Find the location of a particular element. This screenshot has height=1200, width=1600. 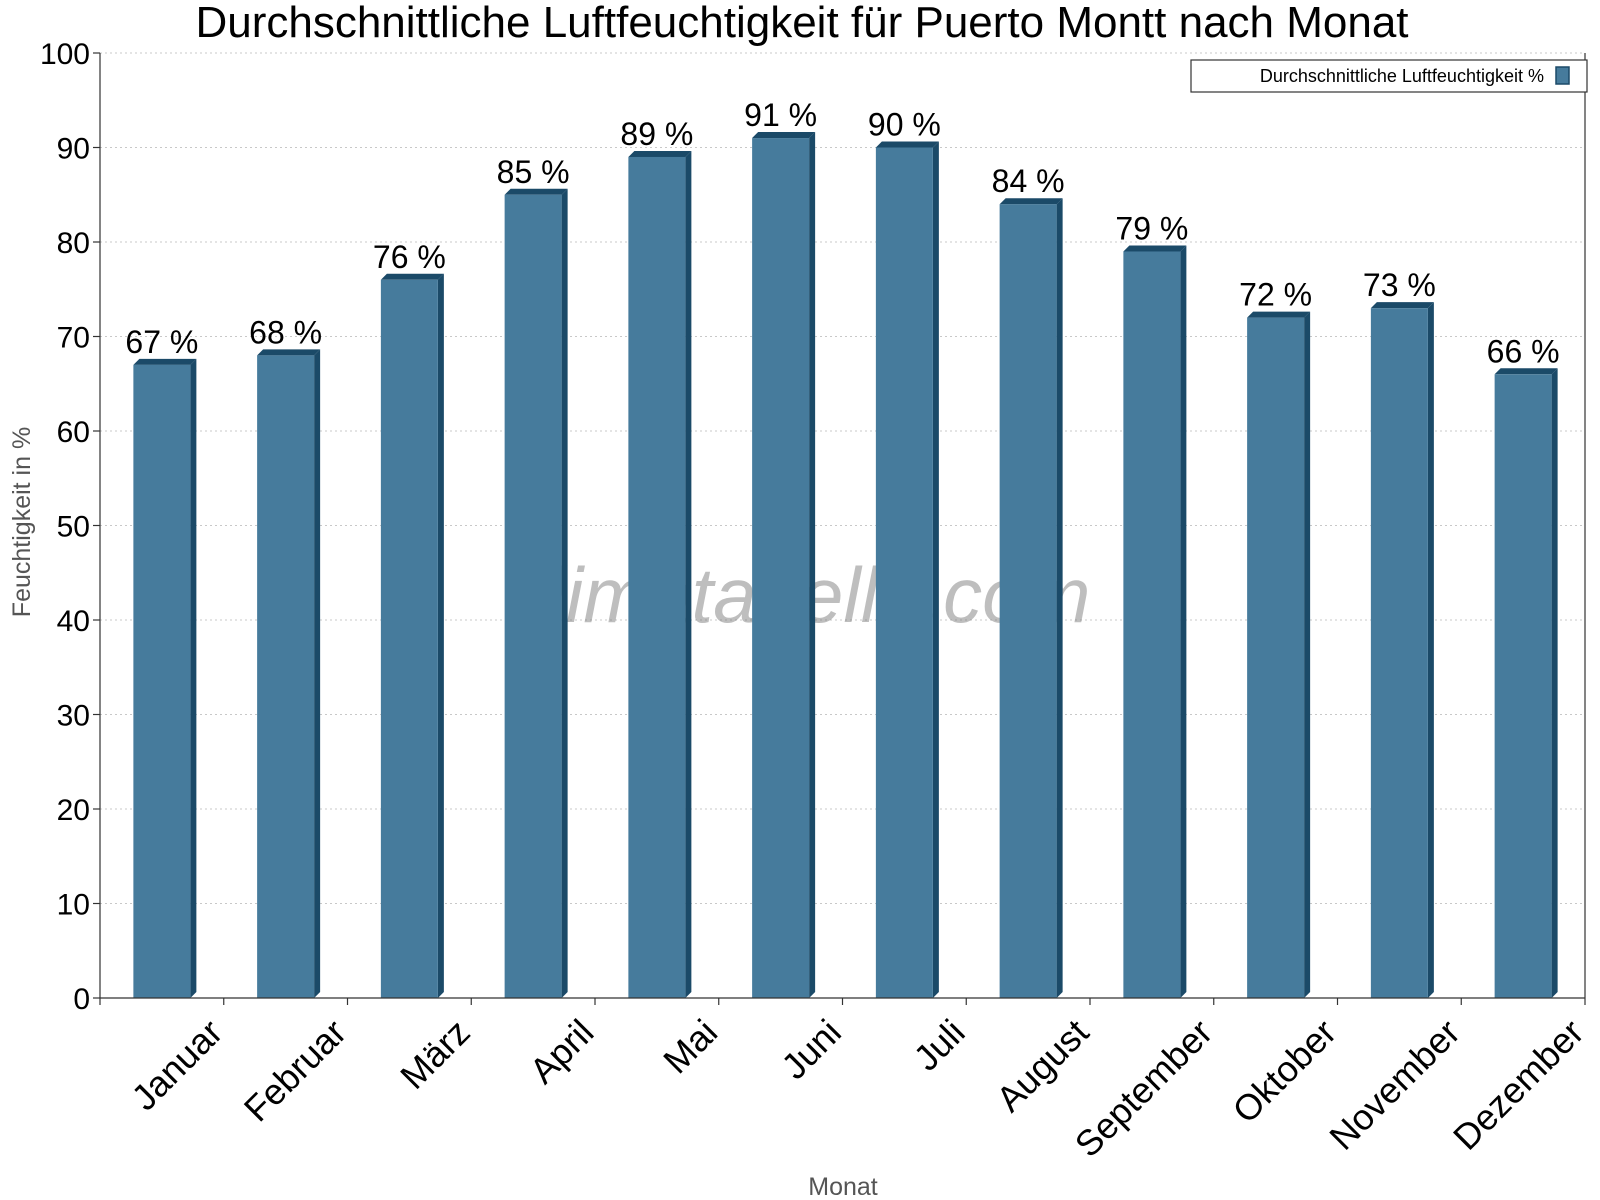

x-tick-label: Dezember is located at coordinates (1518, 1084).